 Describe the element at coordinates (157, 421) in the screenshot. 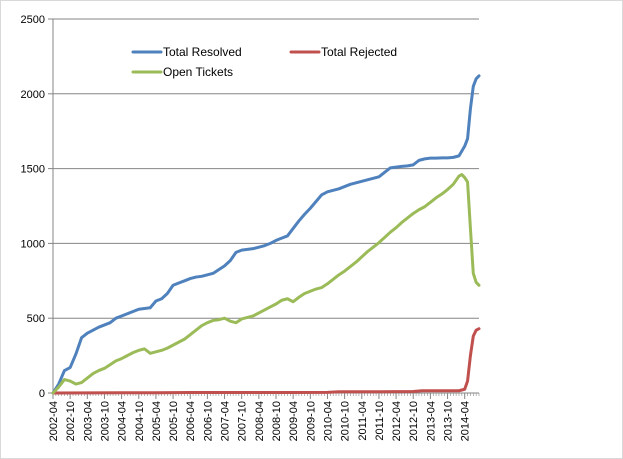

I see `x-tick-label: 2005-04` at that location.